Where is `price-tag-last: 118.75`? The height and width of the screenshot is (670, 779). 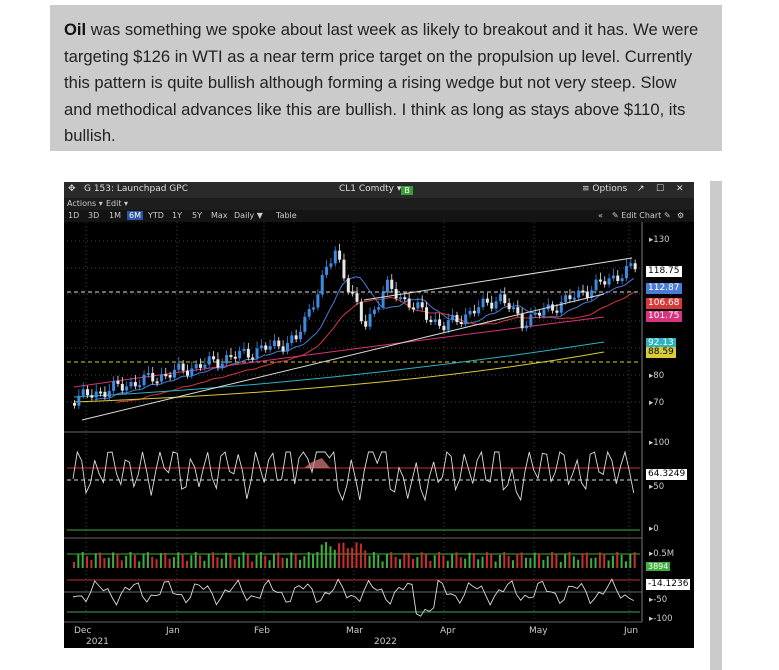
price-tag-last: 118.75 is located at coordinates (664, 271).